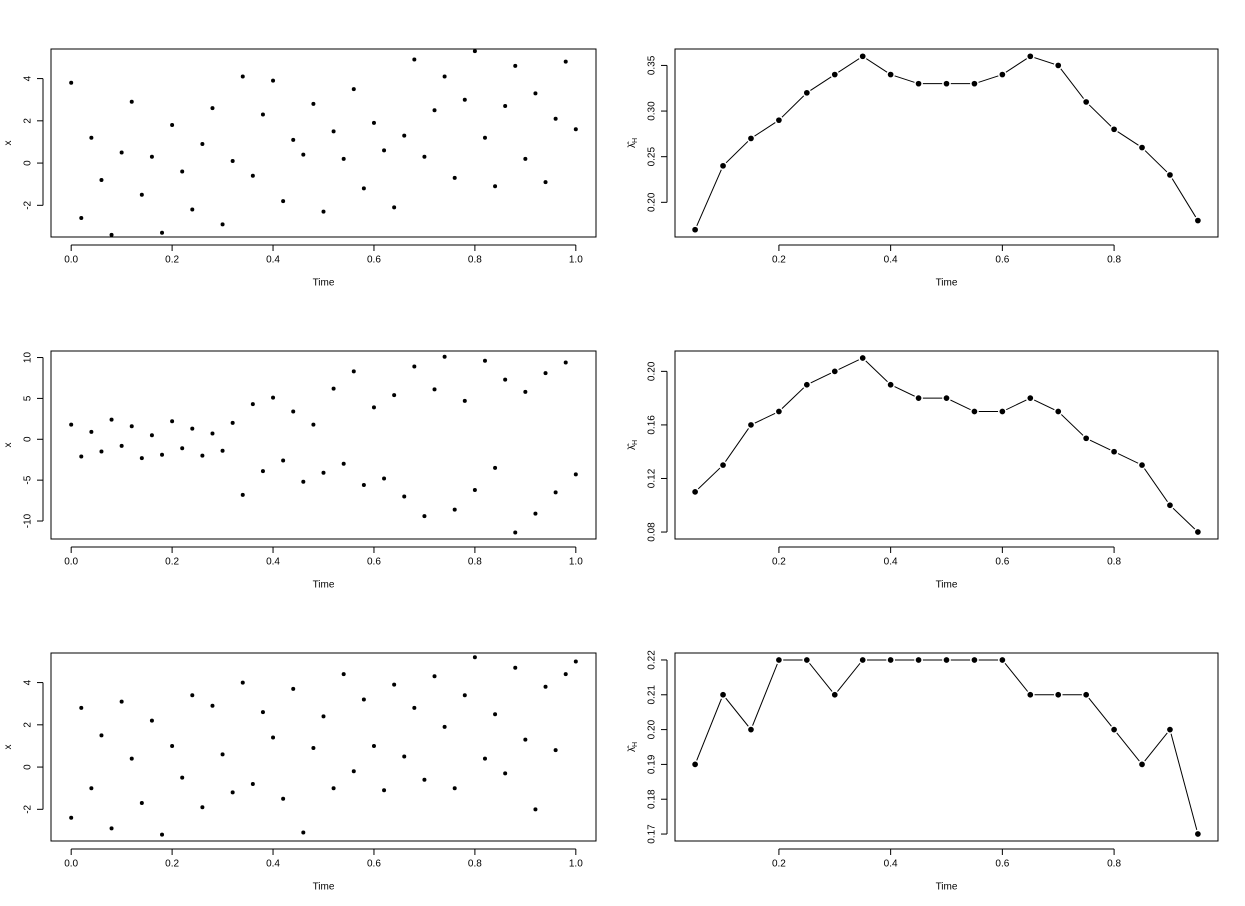 This screenshot has width=1245, height=906. What do you see at coordinates (8, 445) in the screenshot?
I see `y-axis-label-main: x` at bounding box center [8, 445].